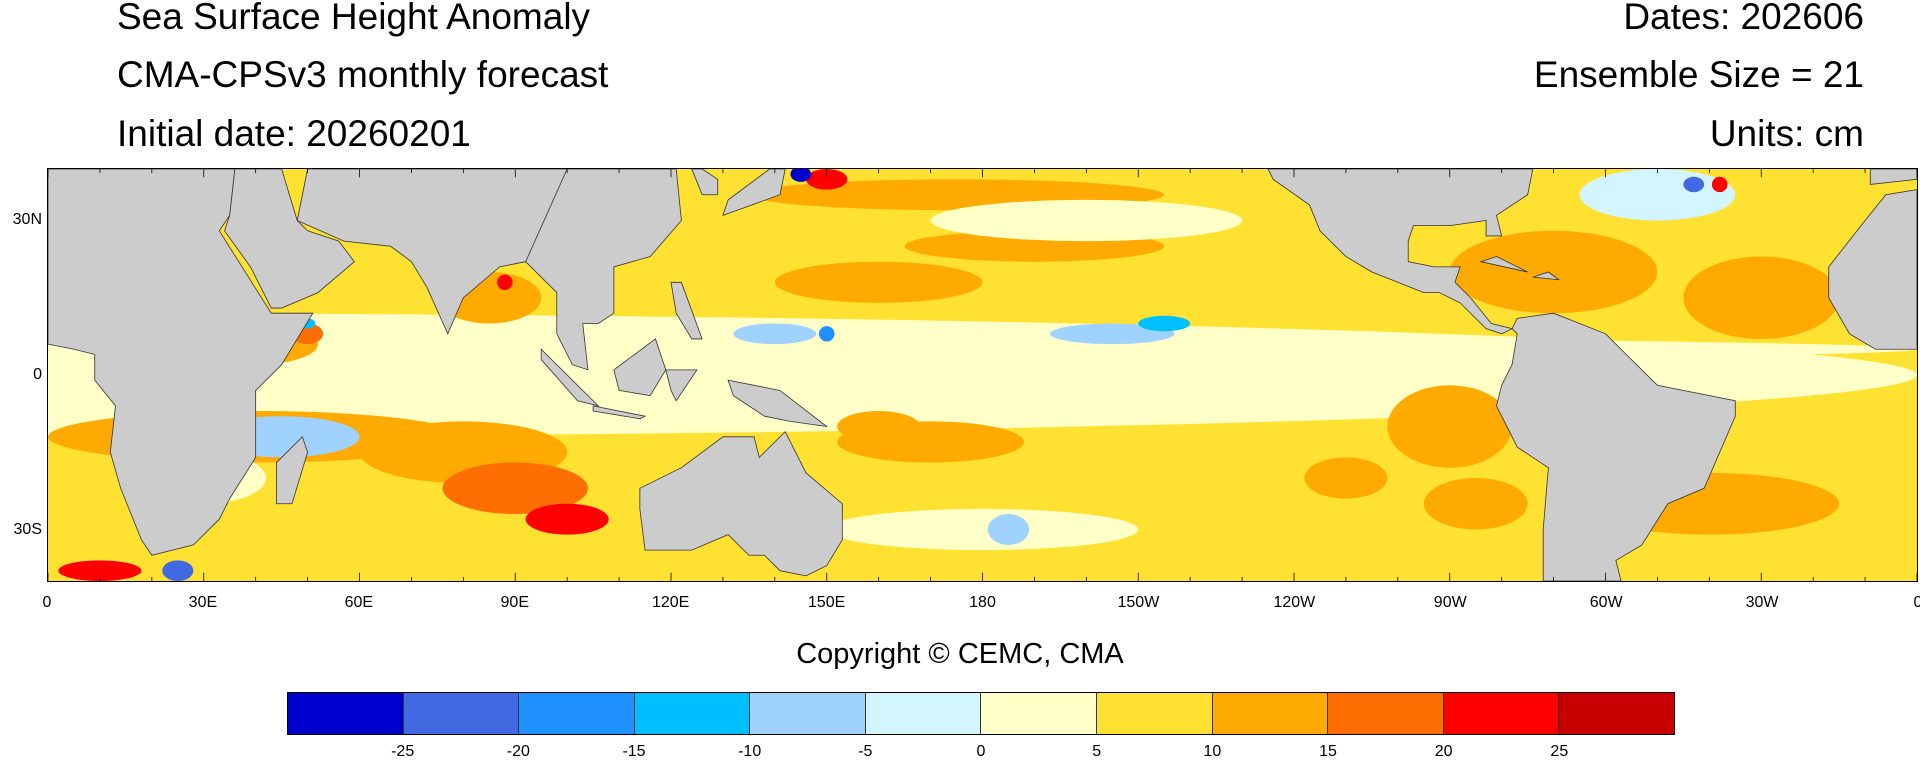  What do you see at coordinates (403, 751) in the screenshot?
I see `colorbar-label: -25` at bounding box center [403, 751].